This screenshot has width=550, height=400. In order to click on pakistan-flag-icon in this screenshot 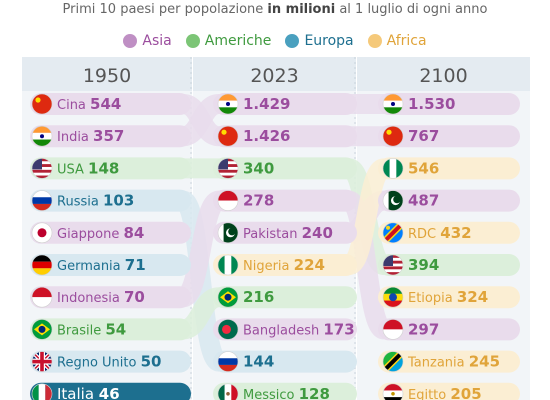, I will do `click(228, 232)`.